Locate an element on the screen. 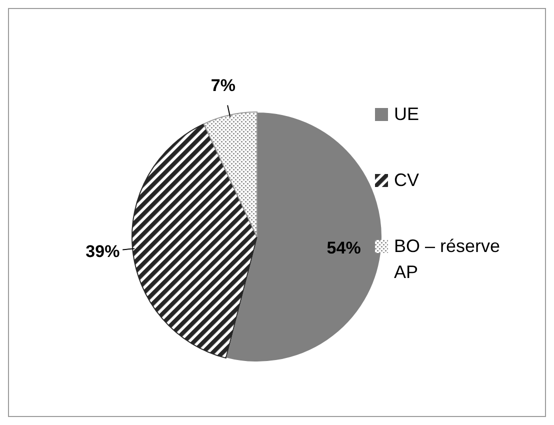 This screenshot has height=425, width=554. legend-label: CV is located at coordinates (407, 180).